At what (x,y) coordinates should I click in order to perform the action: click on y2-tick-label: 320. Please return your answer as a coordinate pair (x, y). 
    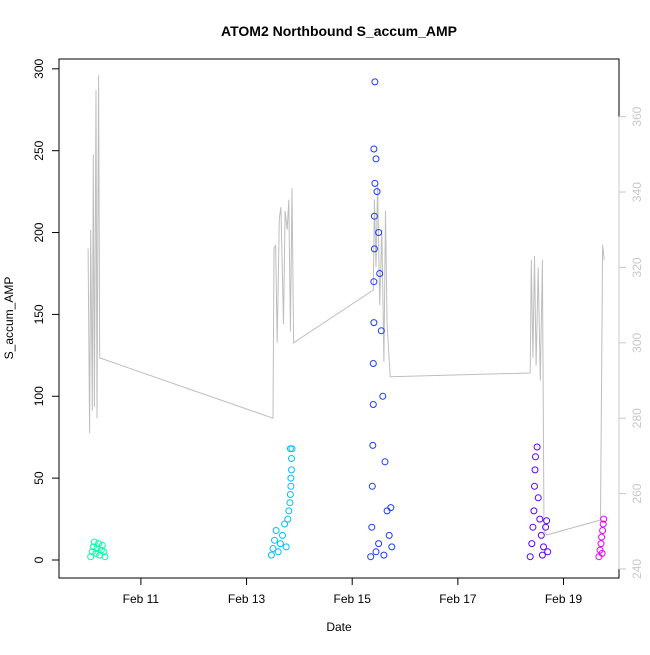
    Looking at the image, I should click on (637, 267).